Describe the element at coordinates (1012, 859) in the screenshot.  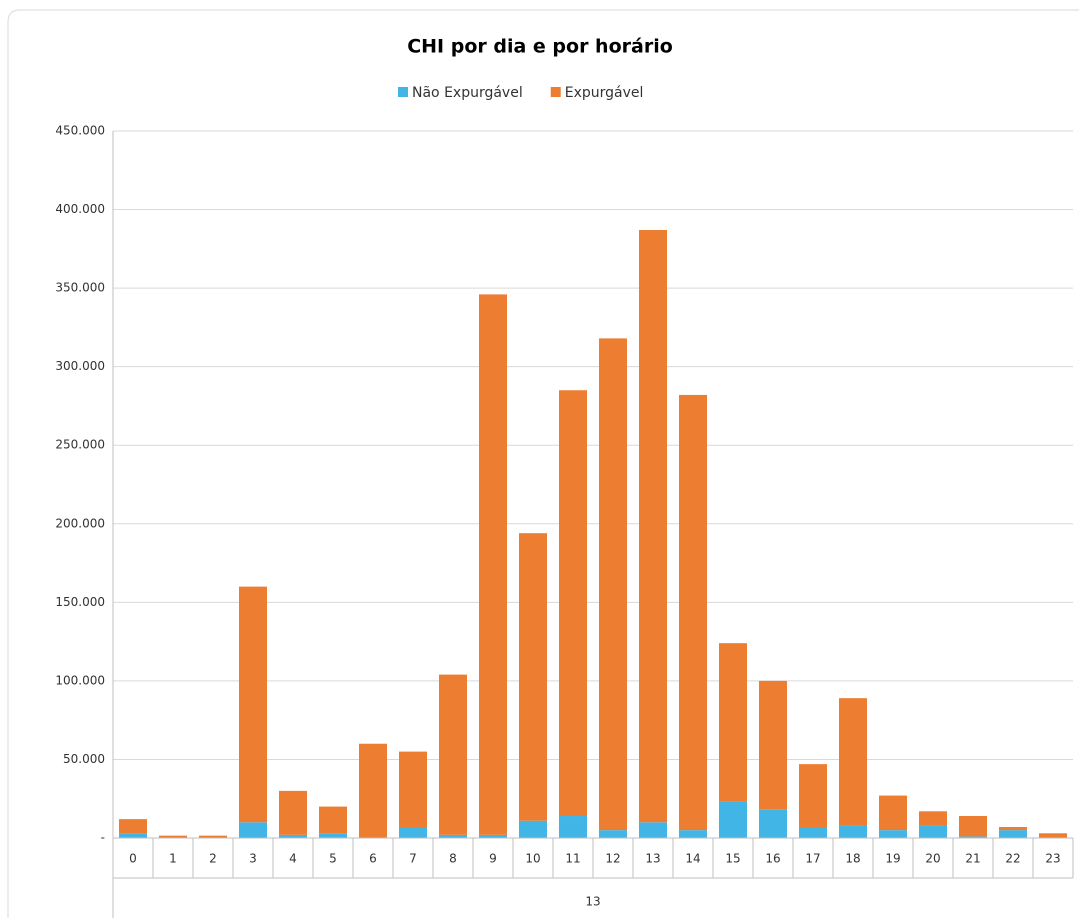
I see `x-tick-label: 22` at that location.